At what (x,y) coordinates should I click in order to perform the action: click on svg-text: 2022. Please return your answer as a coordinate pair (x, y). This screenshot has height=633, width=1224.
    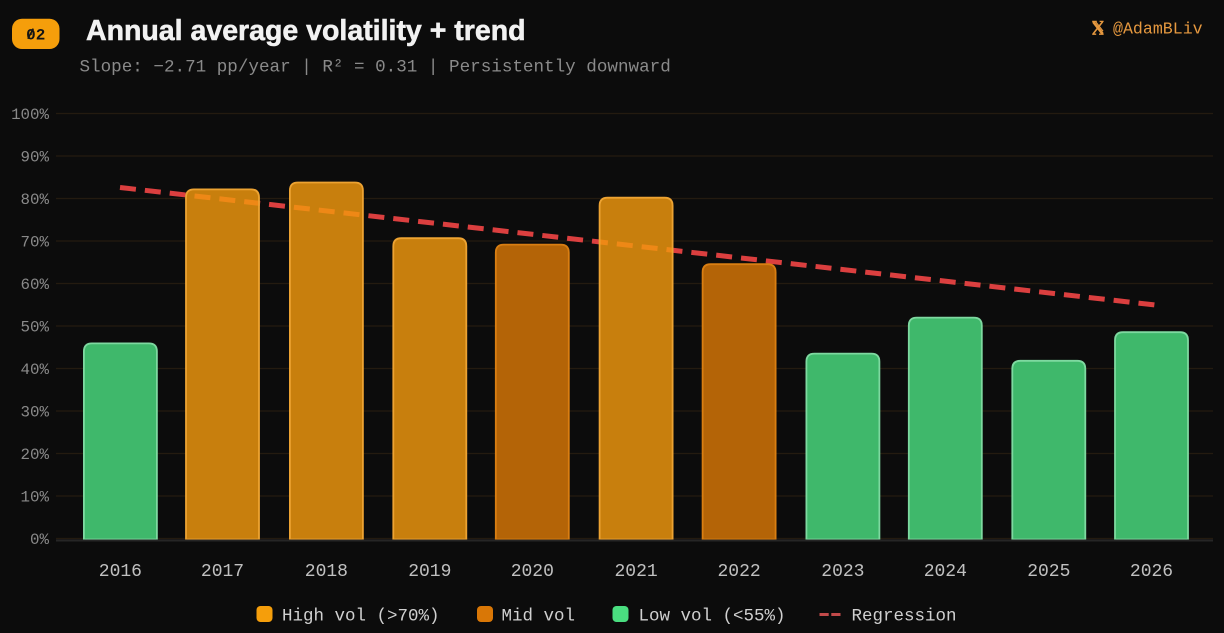
    Looking at the image, I should click on (738, 572).